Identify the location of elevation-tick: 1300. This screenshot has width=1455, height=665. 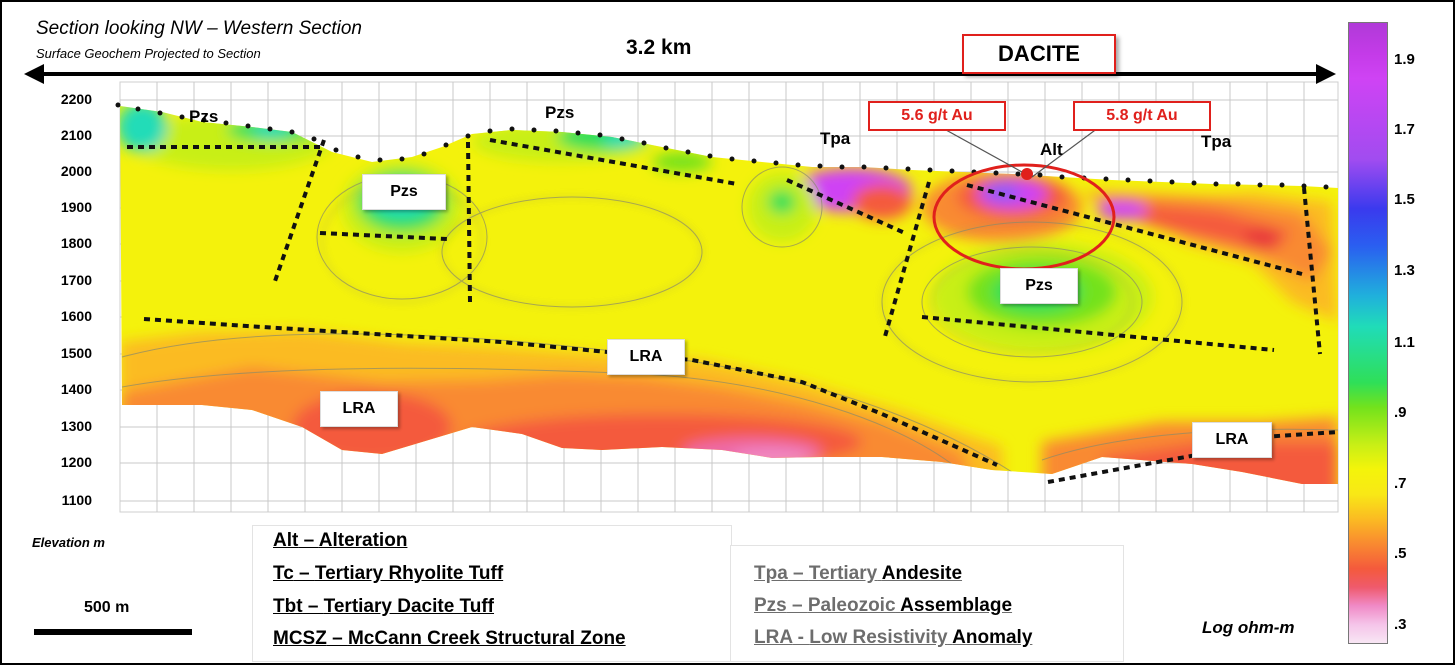
(76, 426).